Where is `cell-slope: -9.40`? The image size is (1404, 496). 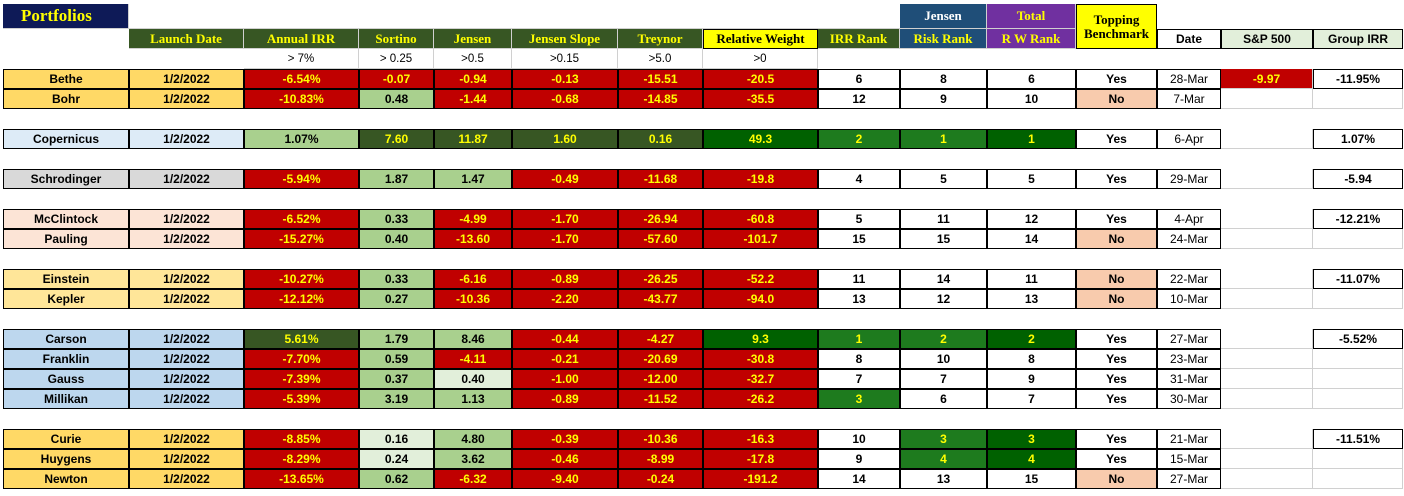
cell-slope: -9.40 is located at coordinates (565, 479).